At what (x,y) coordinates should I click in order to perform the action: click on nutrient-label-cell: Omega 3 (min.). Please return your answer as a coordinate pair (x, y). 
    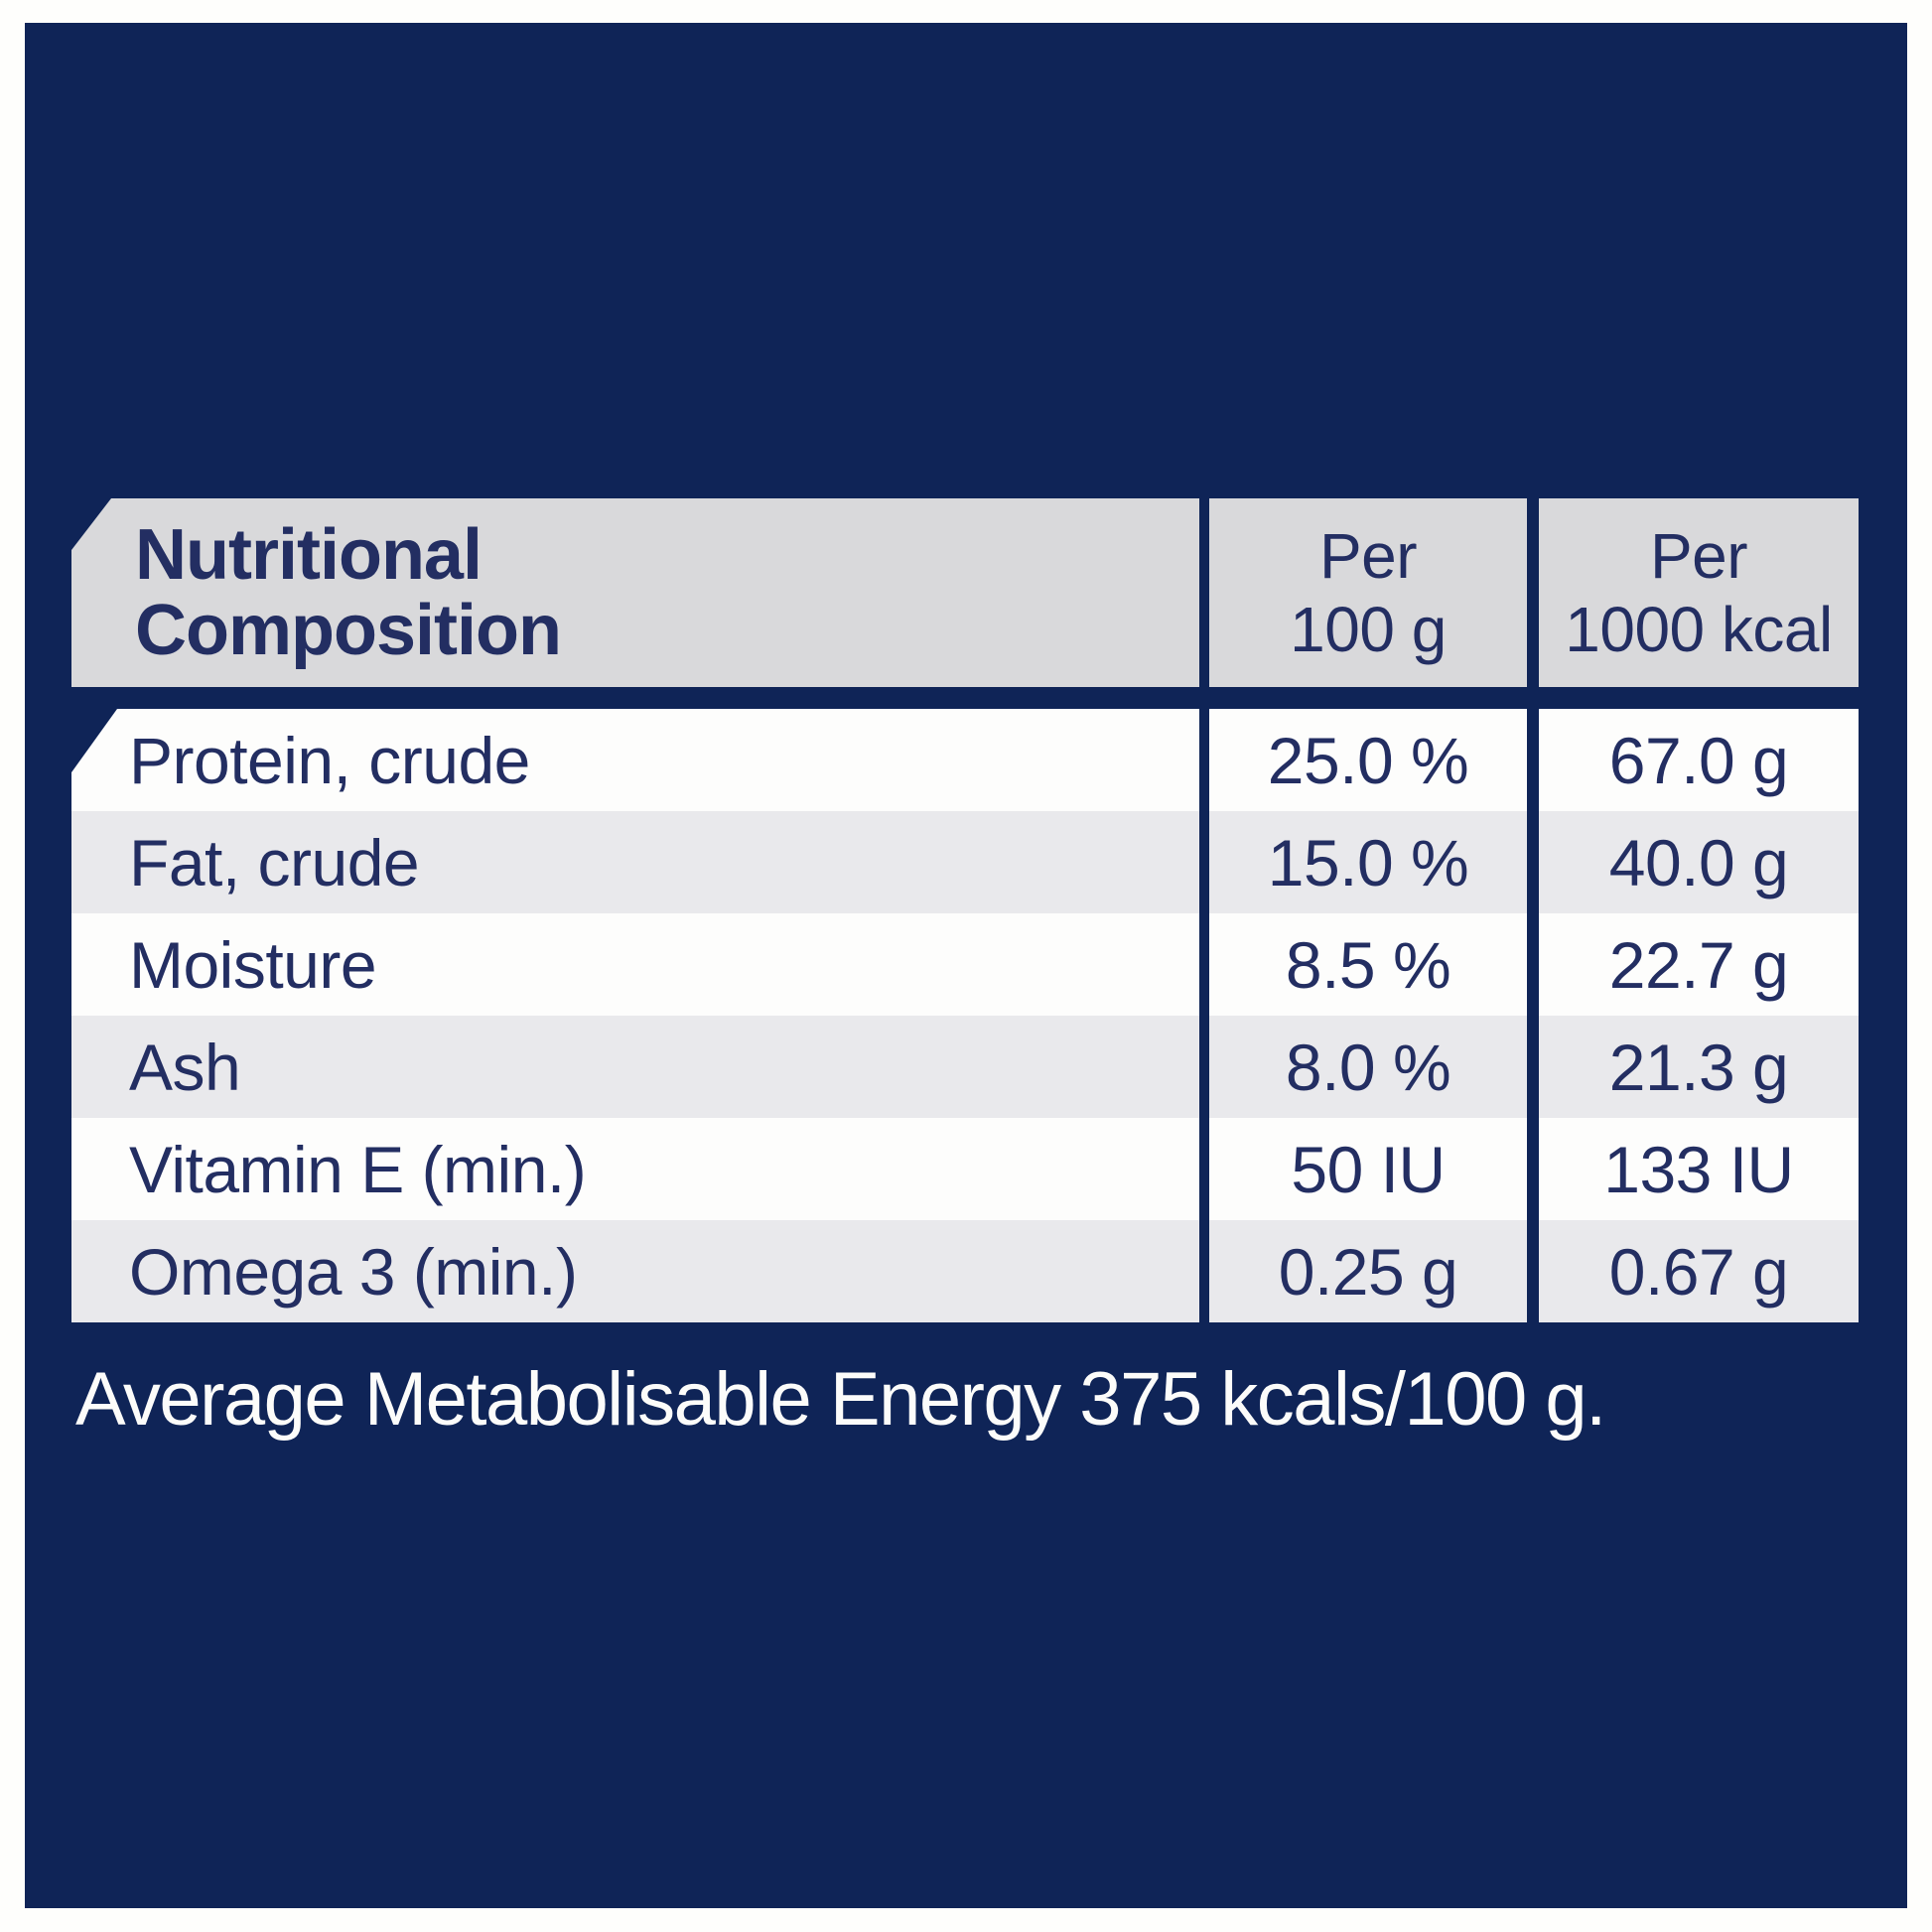
    Looking at the image, I should click on (635, 1271).